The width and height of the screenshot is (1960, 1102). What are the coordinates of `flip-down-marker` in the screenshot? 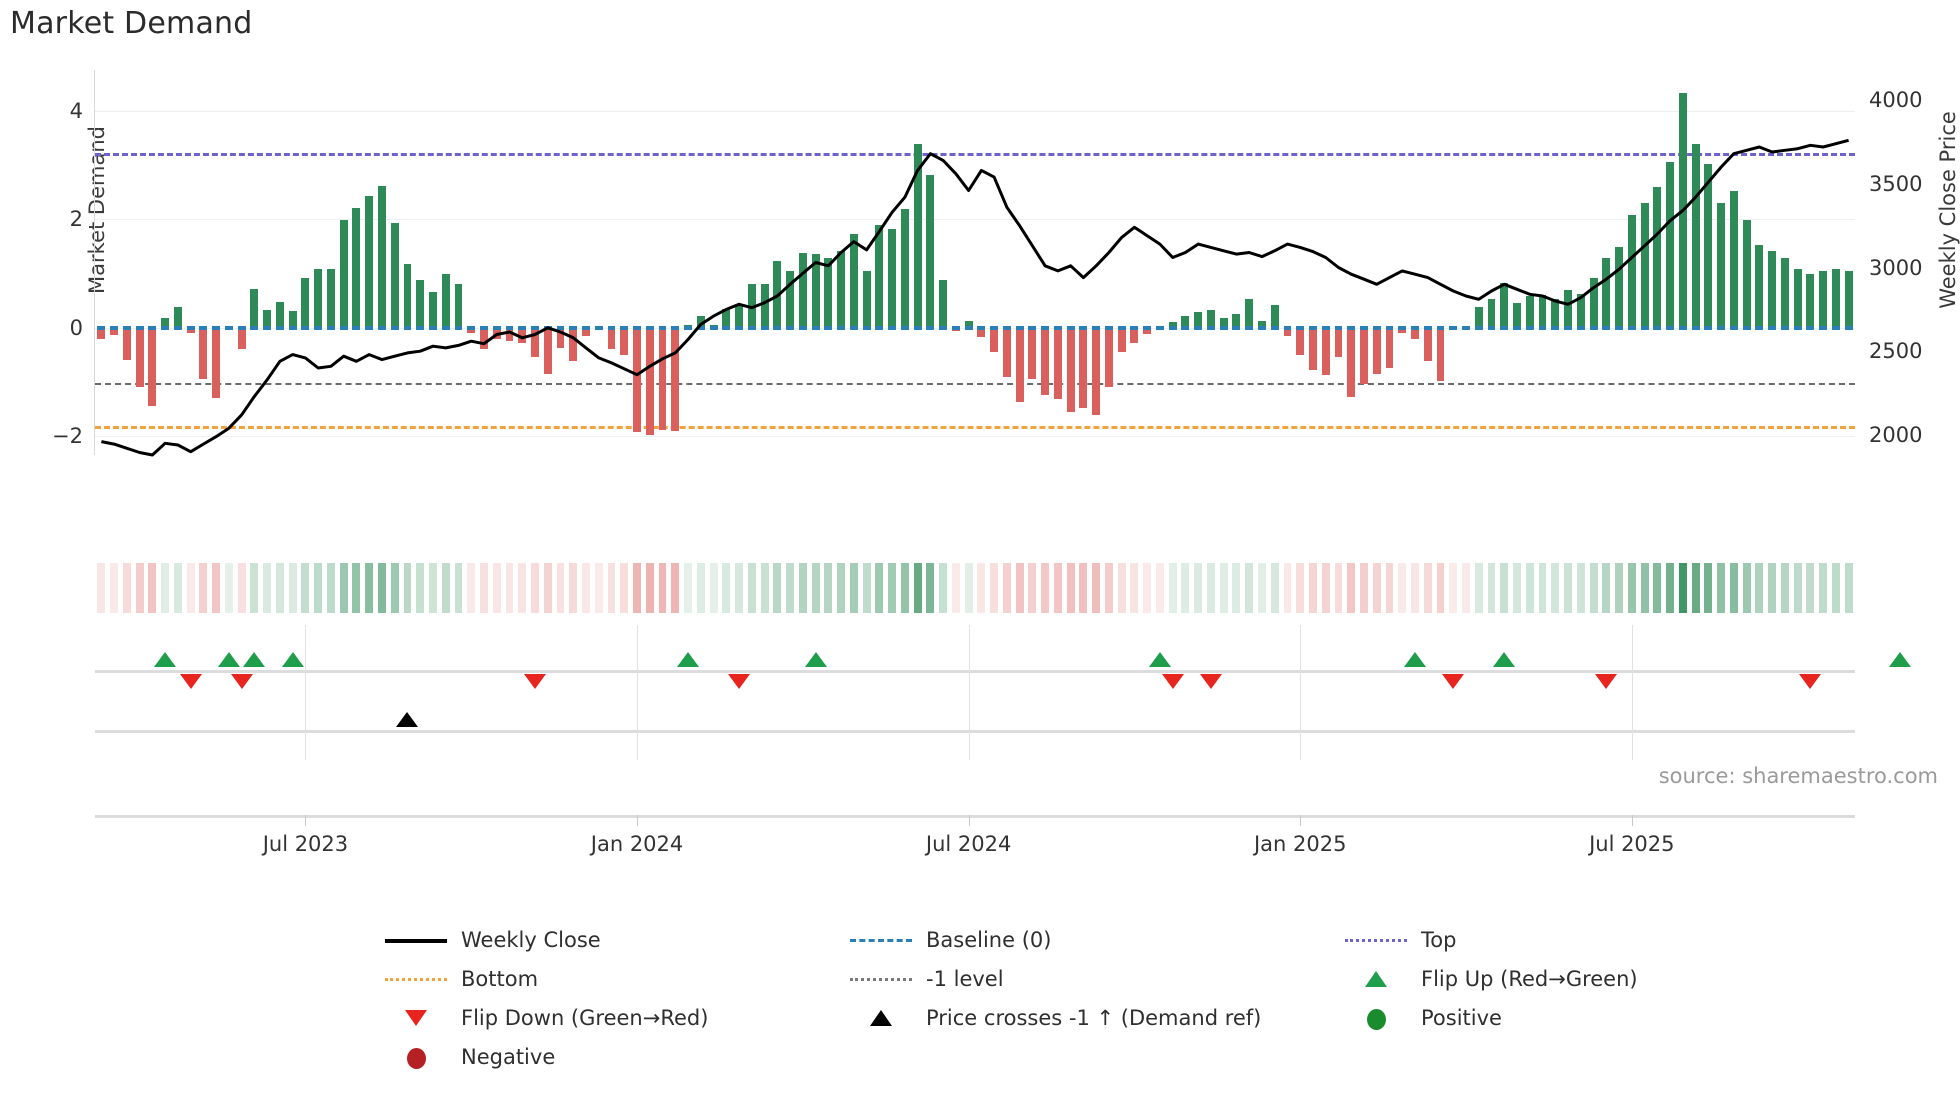 It's located at (1453, 681).